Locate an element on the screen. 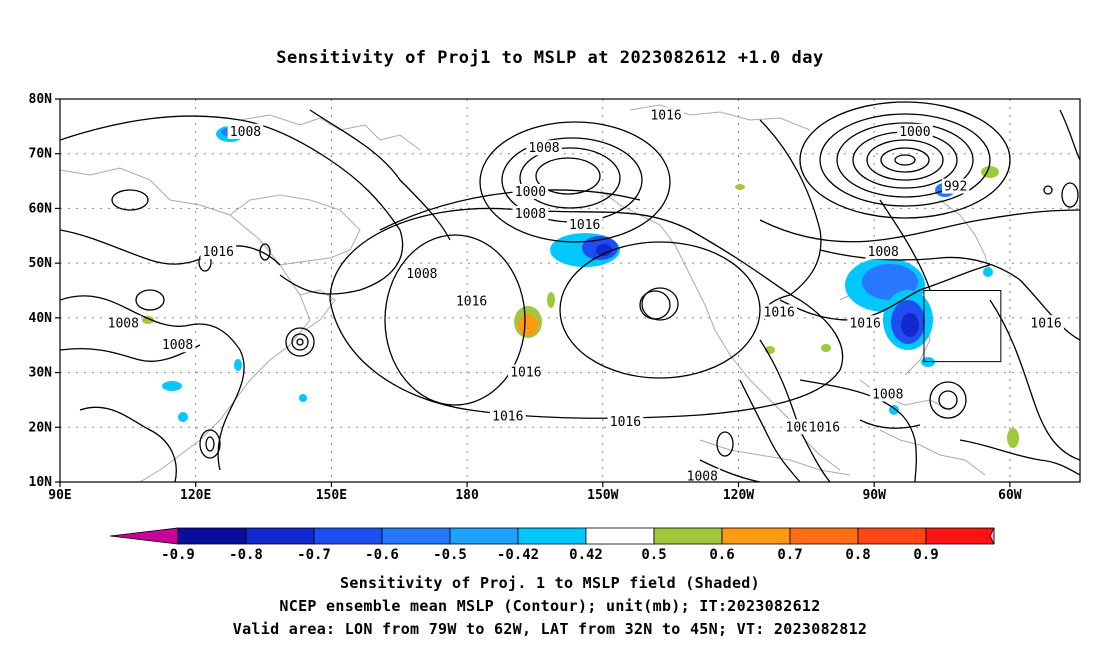 The width and height of the screenshot is (1100, 650). contour-label: 100 is located at coordinates (797, 427).